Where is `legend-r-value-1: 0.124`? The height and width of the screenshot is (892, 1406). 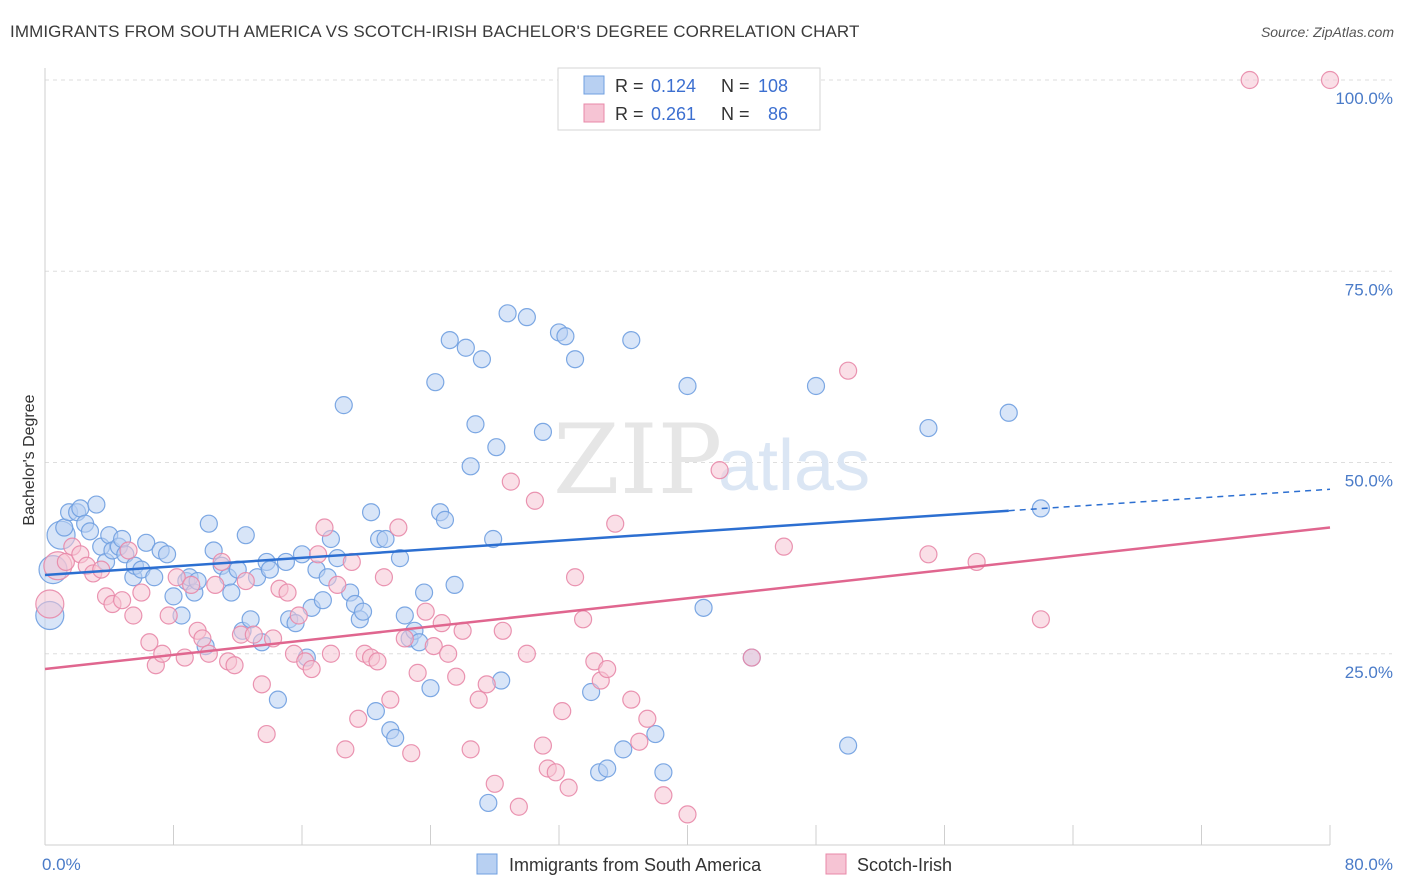 legend-r-value-1: 0.124 is located at coordinates (673, 86).